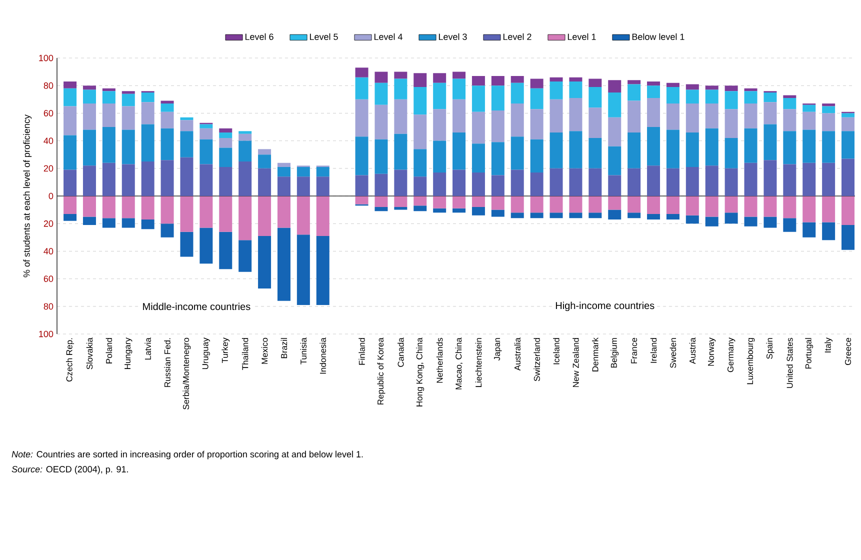 The image size is (861, 560). Describe the element at coordinates (245, 354) in the screenshot. I see `x-tick-label: Thailand` at that location.